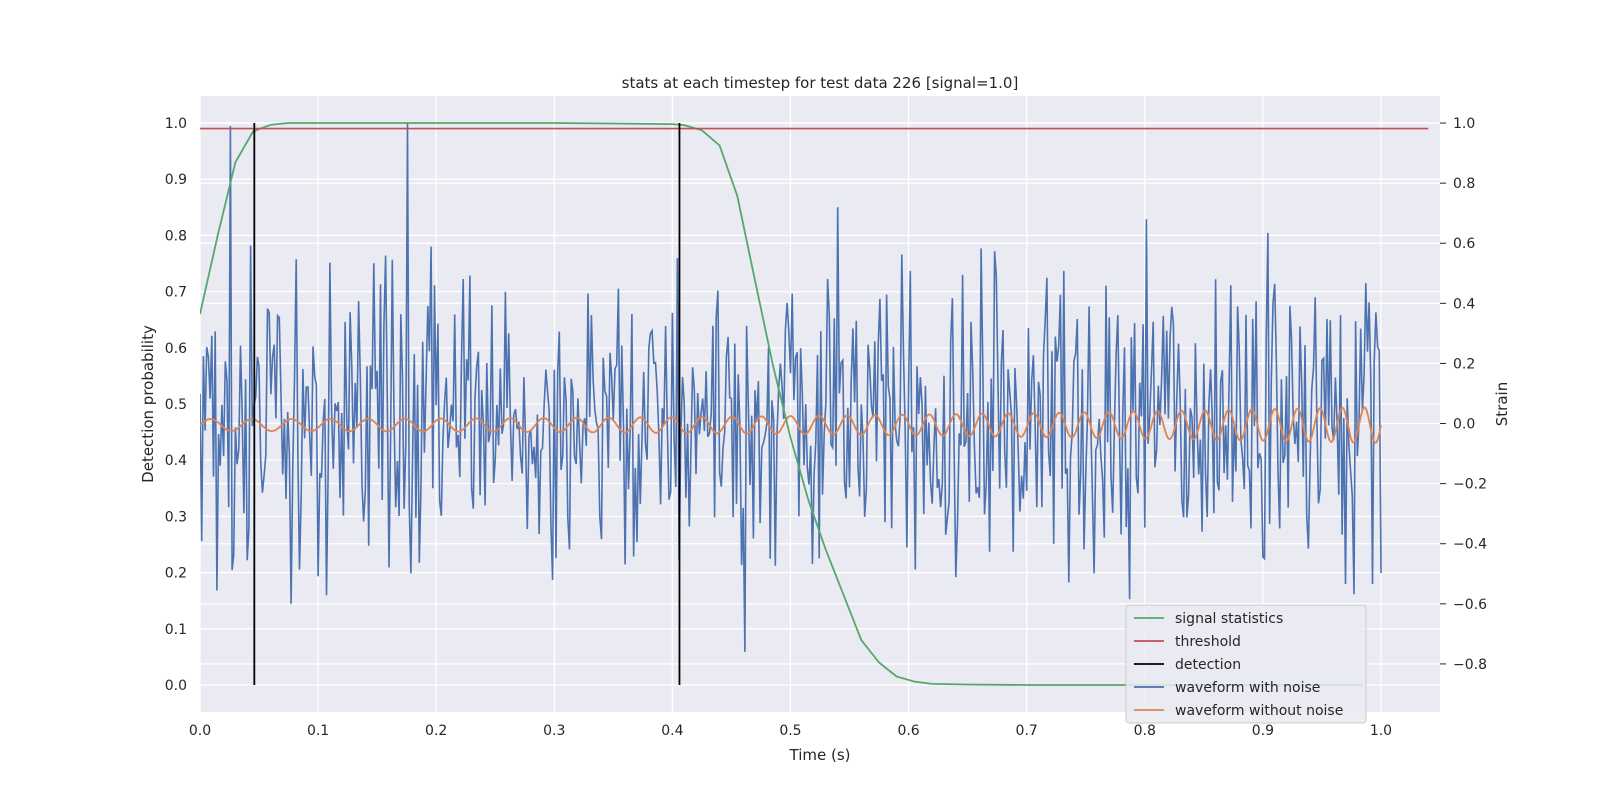 The width and height of the screenshot is (1600, 800). I want to click on x-tick-label: 0.2, so click(436, 731).